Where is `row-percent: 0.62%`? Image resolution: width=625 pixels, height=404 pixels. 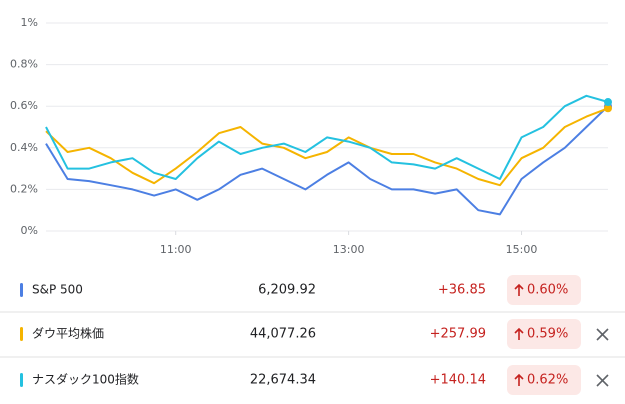 row-percent: 0.62% is located at coordinates (547, 380).